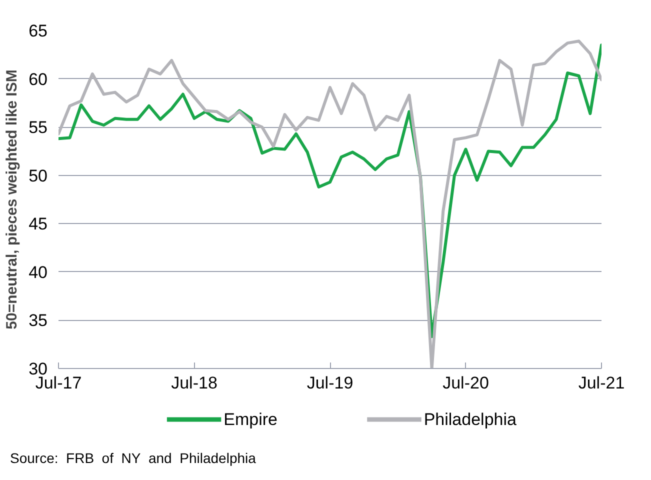  I want to click on y-axis-title: 50=neutral, pieces weighted like ISM, so click(12, 200).